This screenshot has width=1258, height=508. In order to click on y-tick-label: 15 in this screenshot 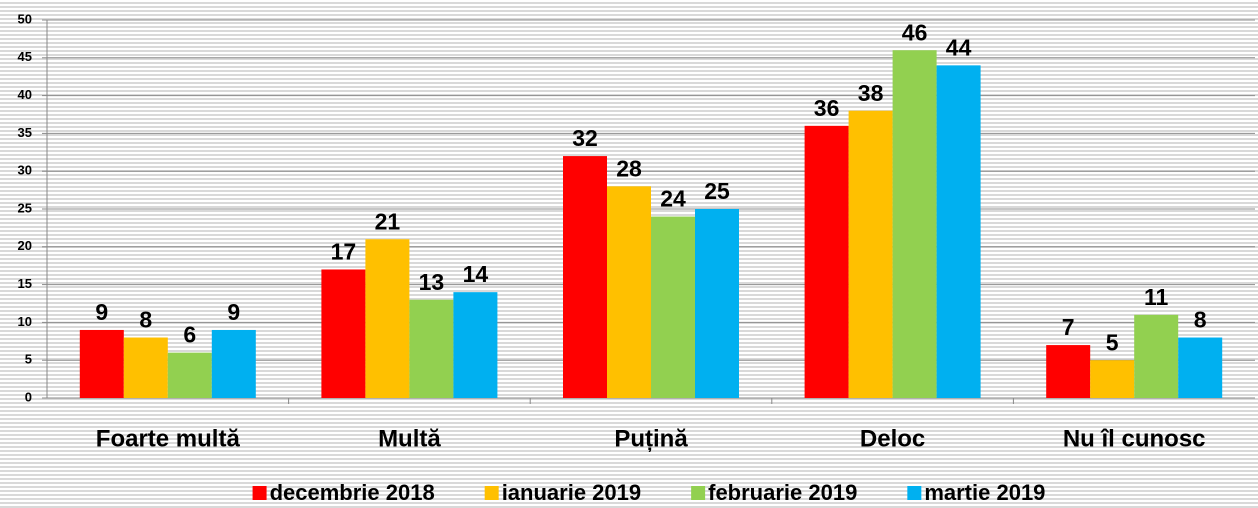, I will do `click(25, 283)`.